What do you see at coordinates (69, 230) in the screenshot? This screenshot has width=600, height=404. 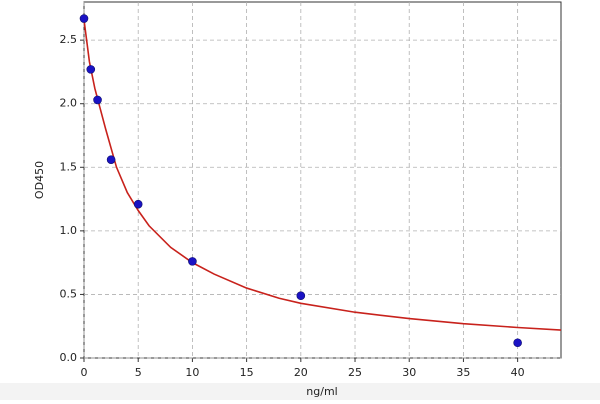 I see `y-tick-label: 1.0` at bounding box center [69, 230].